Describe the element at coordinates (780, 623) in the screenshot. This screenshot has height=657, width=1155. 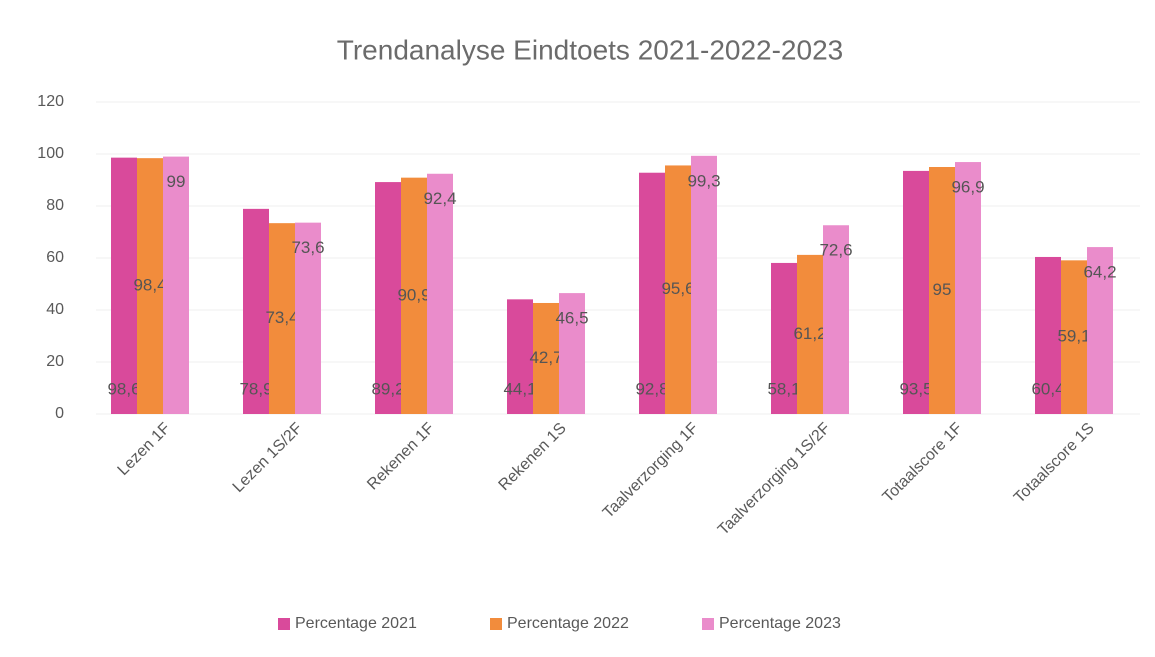
I see `legend-label: Percentage 2023` at that location.